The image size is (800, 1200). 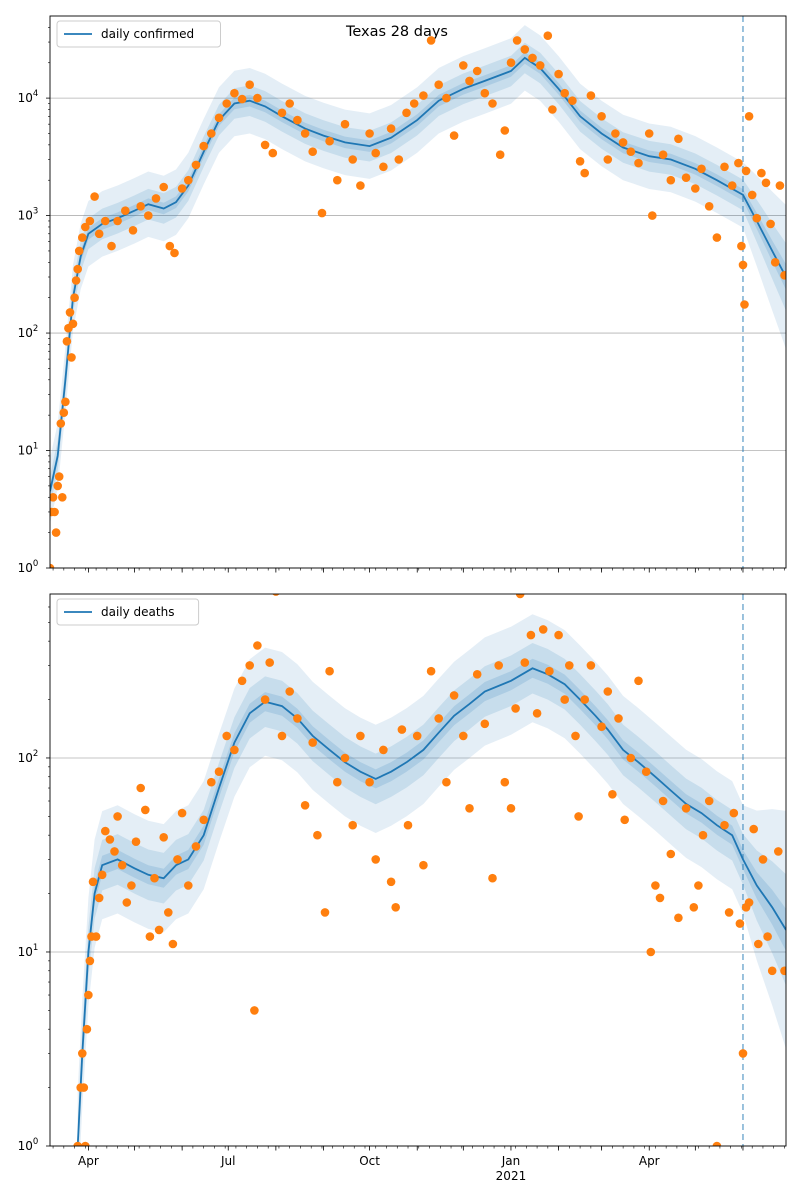 What do you see at coordinates (227, 1161) in the screenshot?
I see `x-tick-label: Jul` at bounding box center [227, 1161].